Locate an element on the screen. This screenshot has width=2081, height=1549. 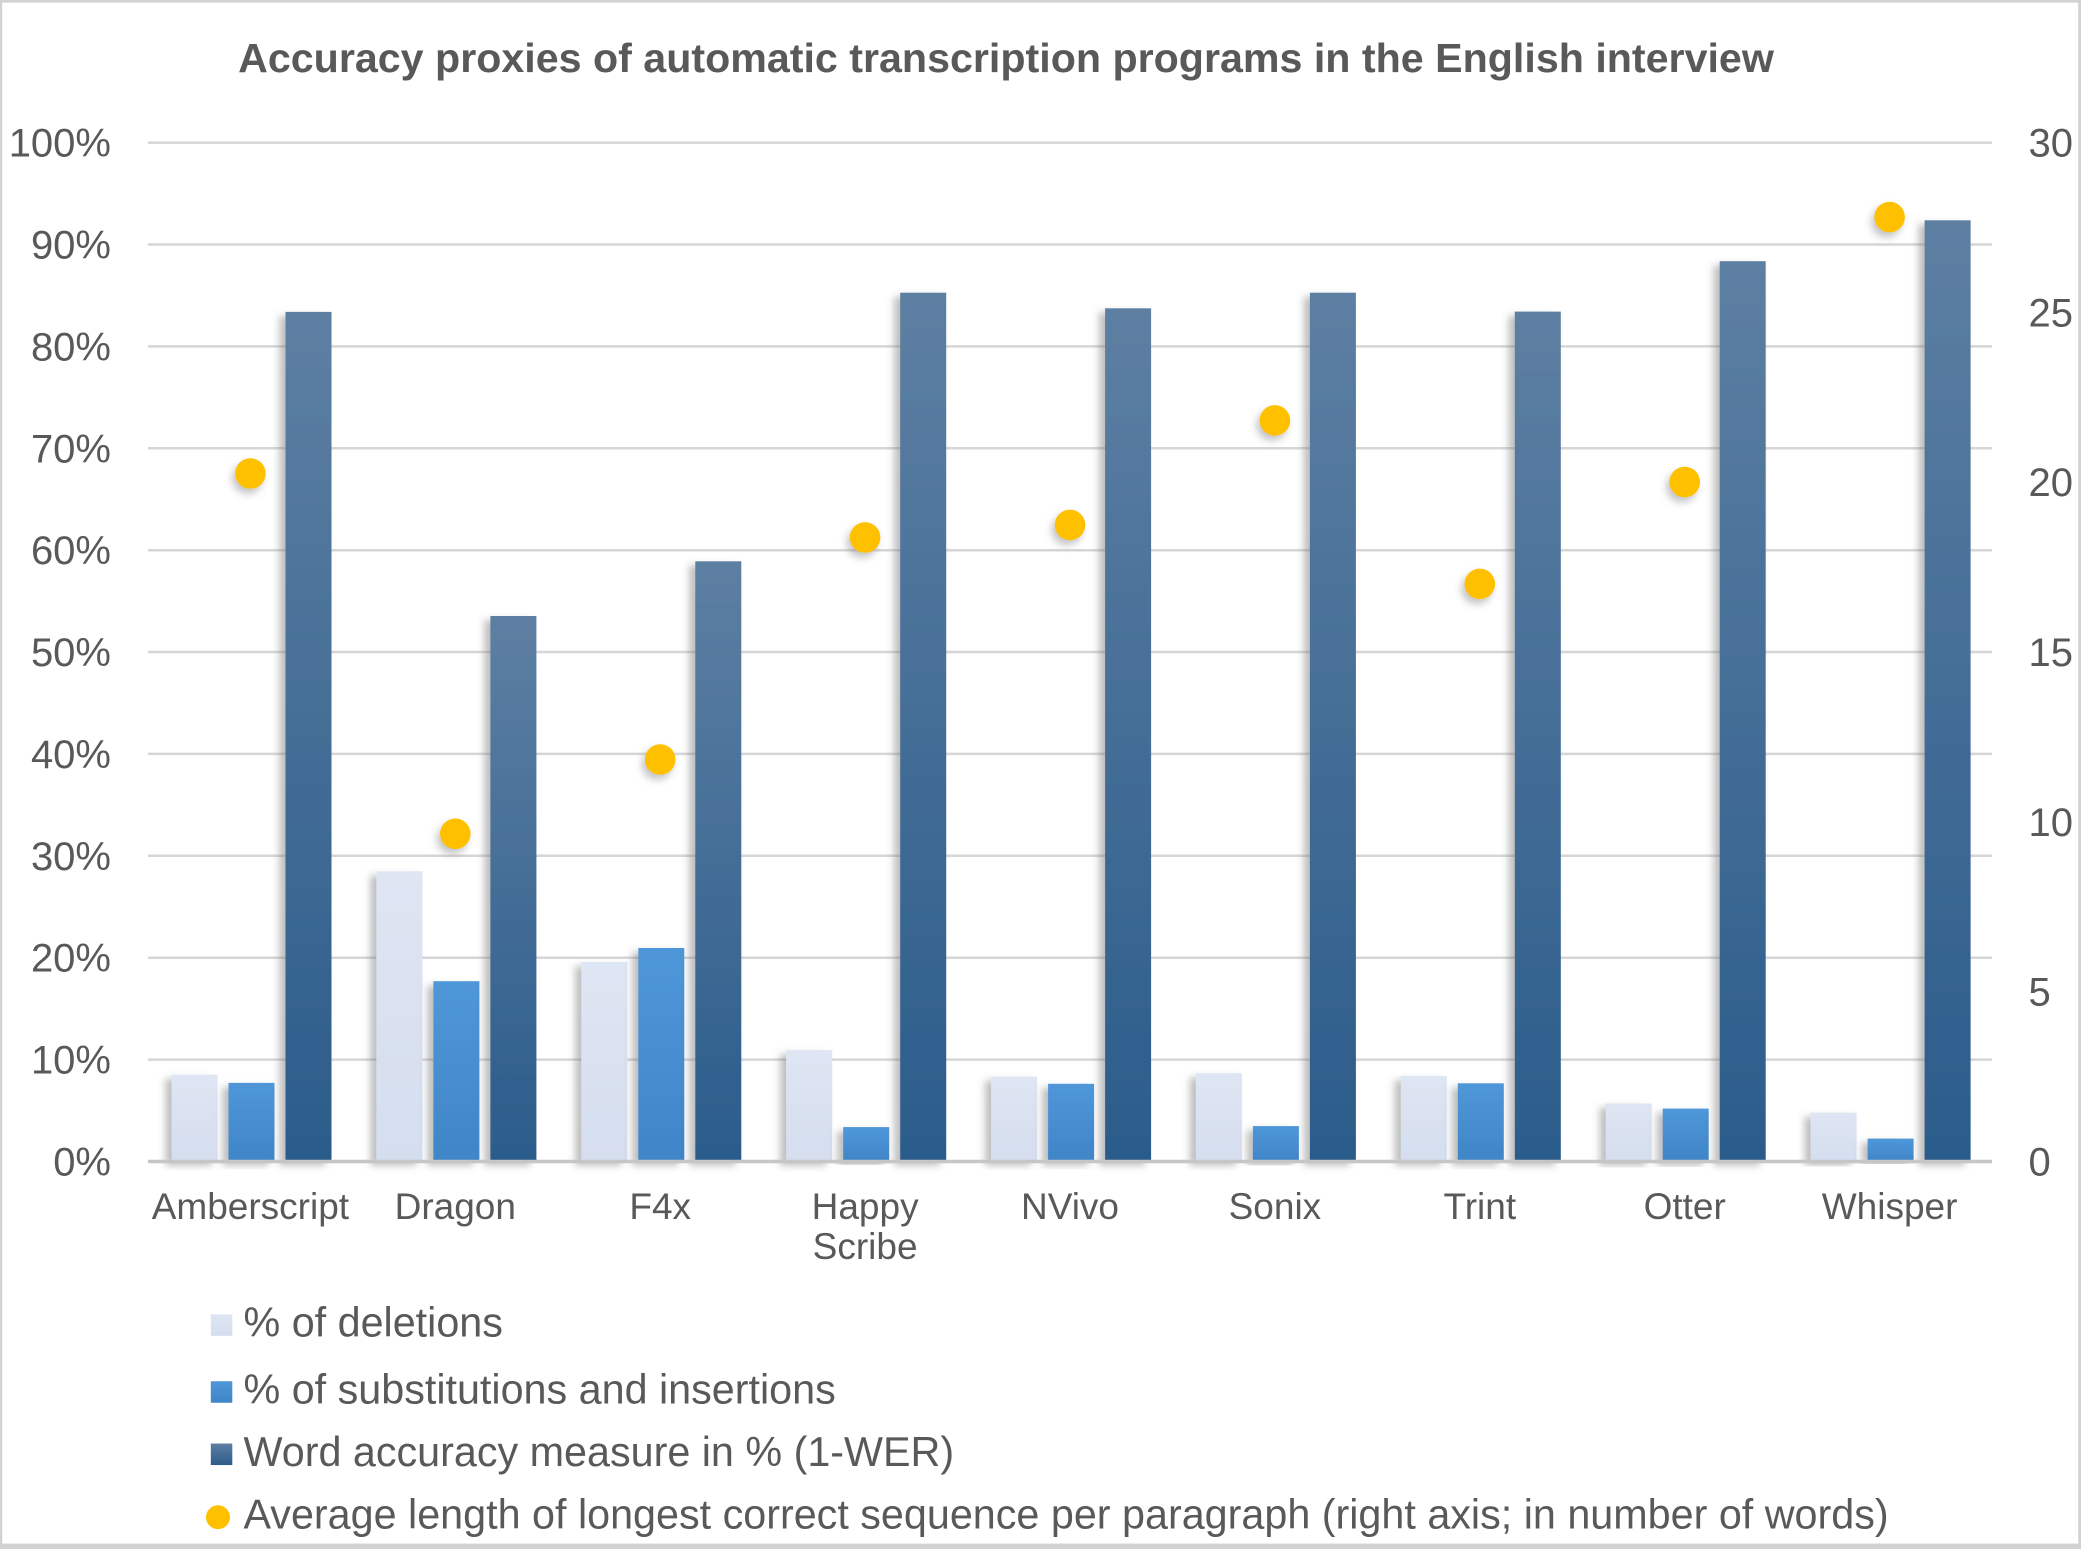
svg-text: 60% is located at coordinates (71, 551).